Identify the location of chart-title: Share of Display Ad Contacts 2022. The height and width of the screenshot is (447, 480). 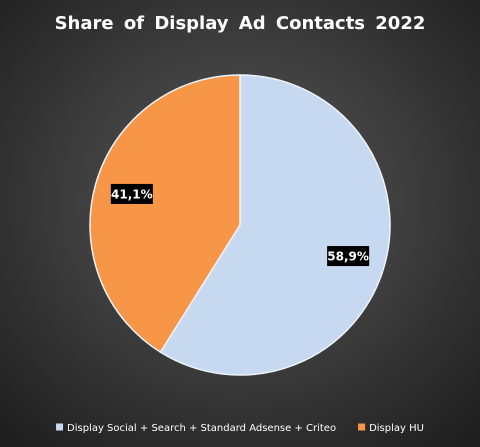
(240, 23).